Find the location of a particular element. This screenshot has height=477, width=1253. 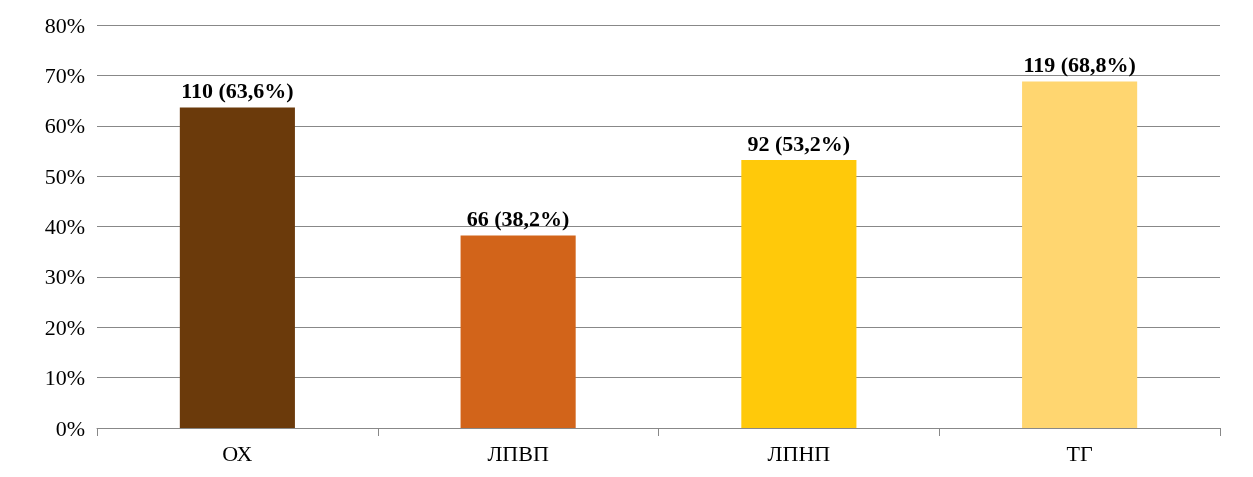

y-tick-label: 0% is located at coordinates (70, 428).